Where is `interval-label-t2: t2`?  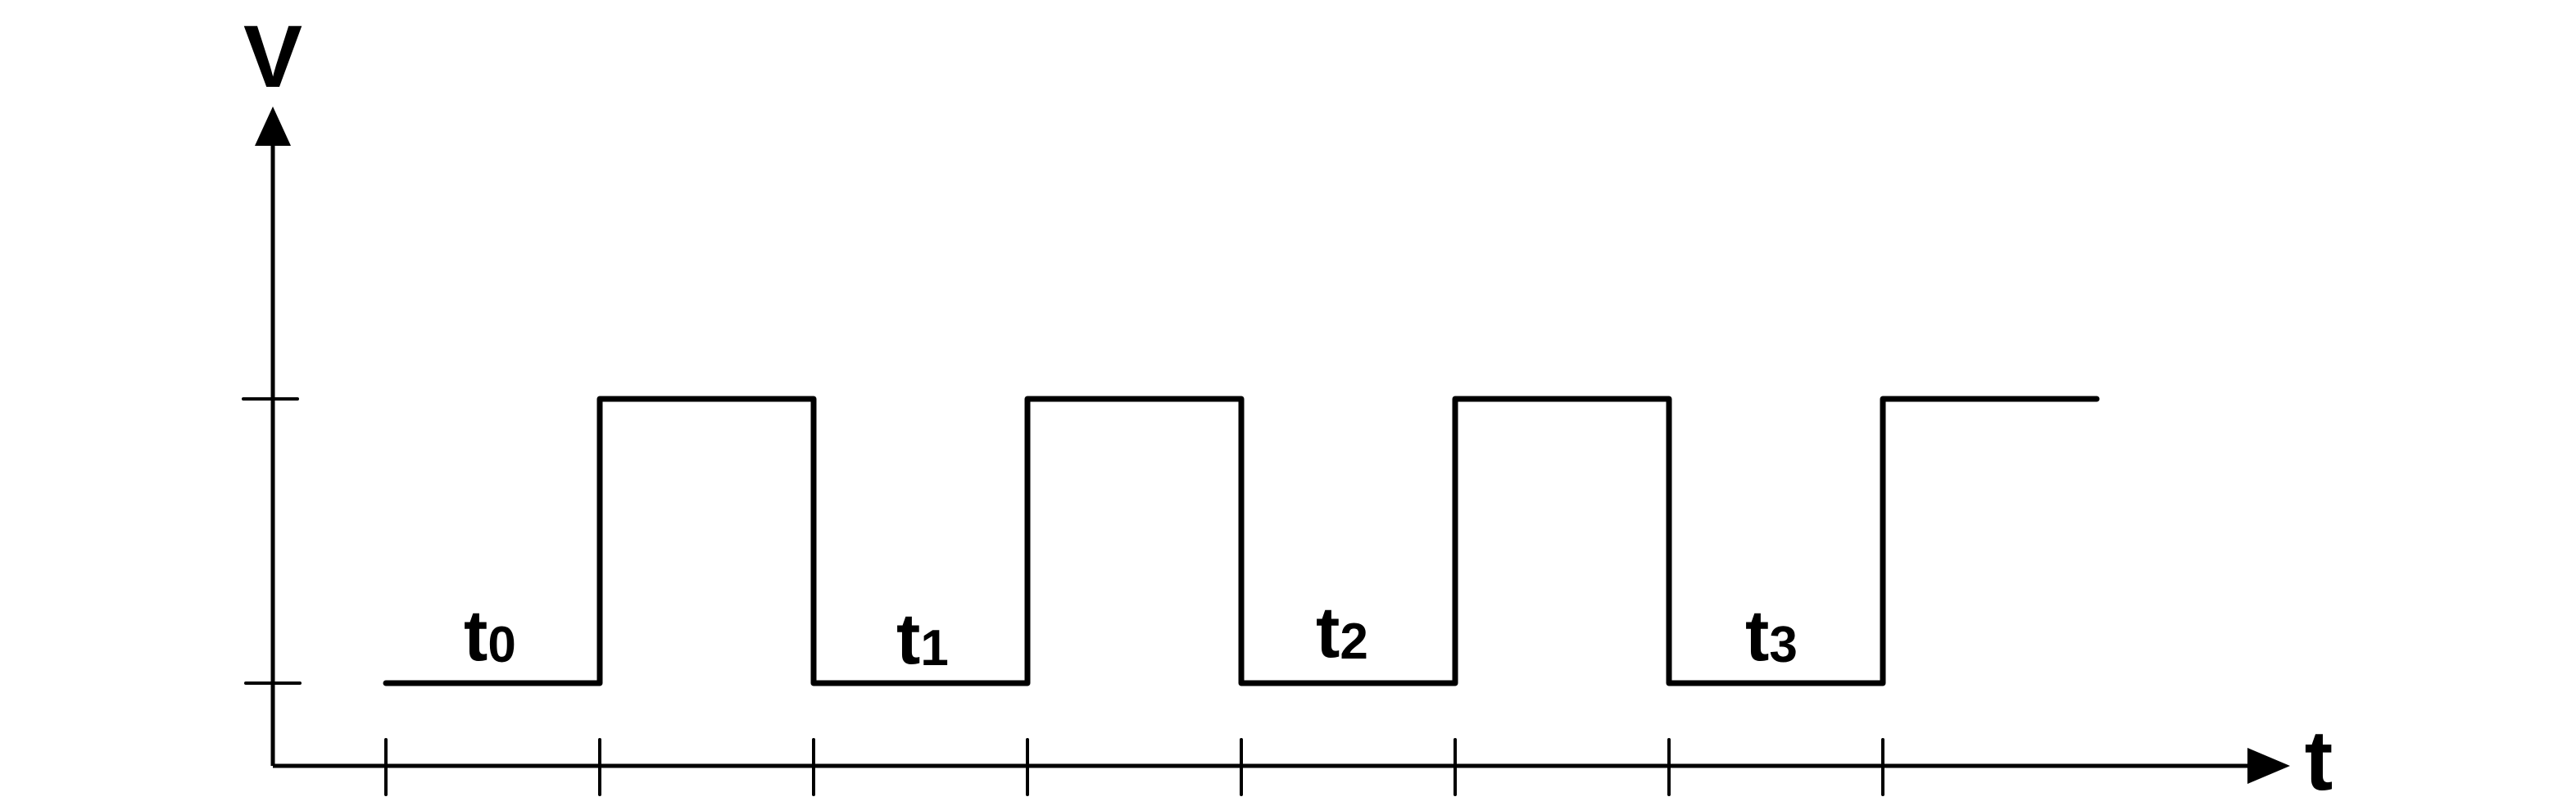 interval-label-t2: t2 is located at coordinates (1342, 631).